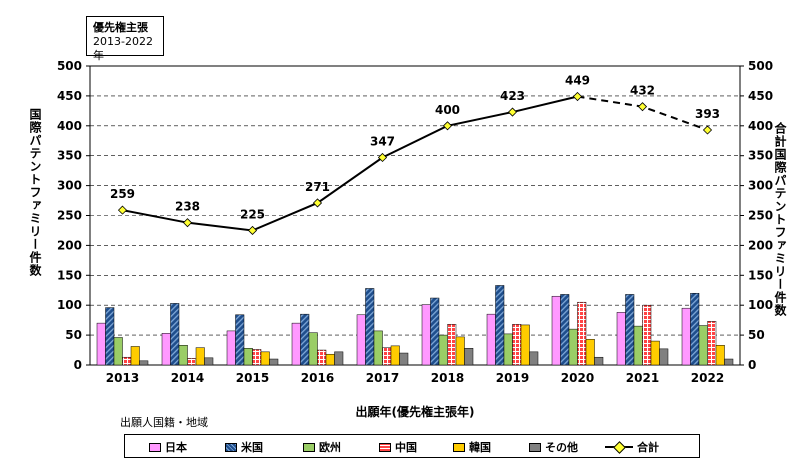 This screenshot has width=800, height=474. I want to click on bar-other-2016, so click(339, 358).